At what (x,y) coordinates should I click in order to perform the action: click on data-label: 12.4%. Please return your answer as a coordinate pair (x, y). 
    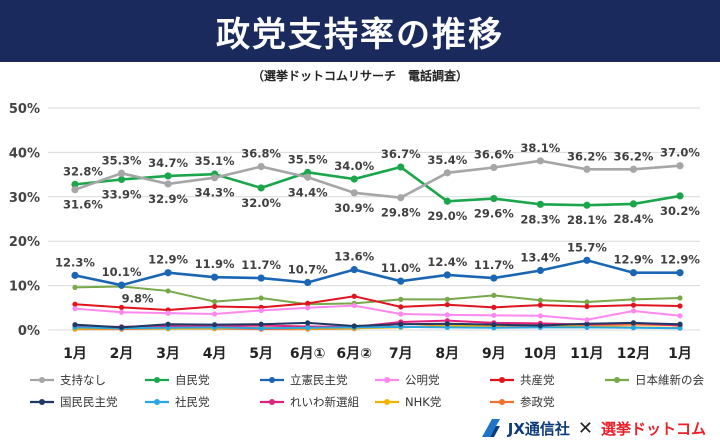
    Looking at the image, I should click on (447, 262).